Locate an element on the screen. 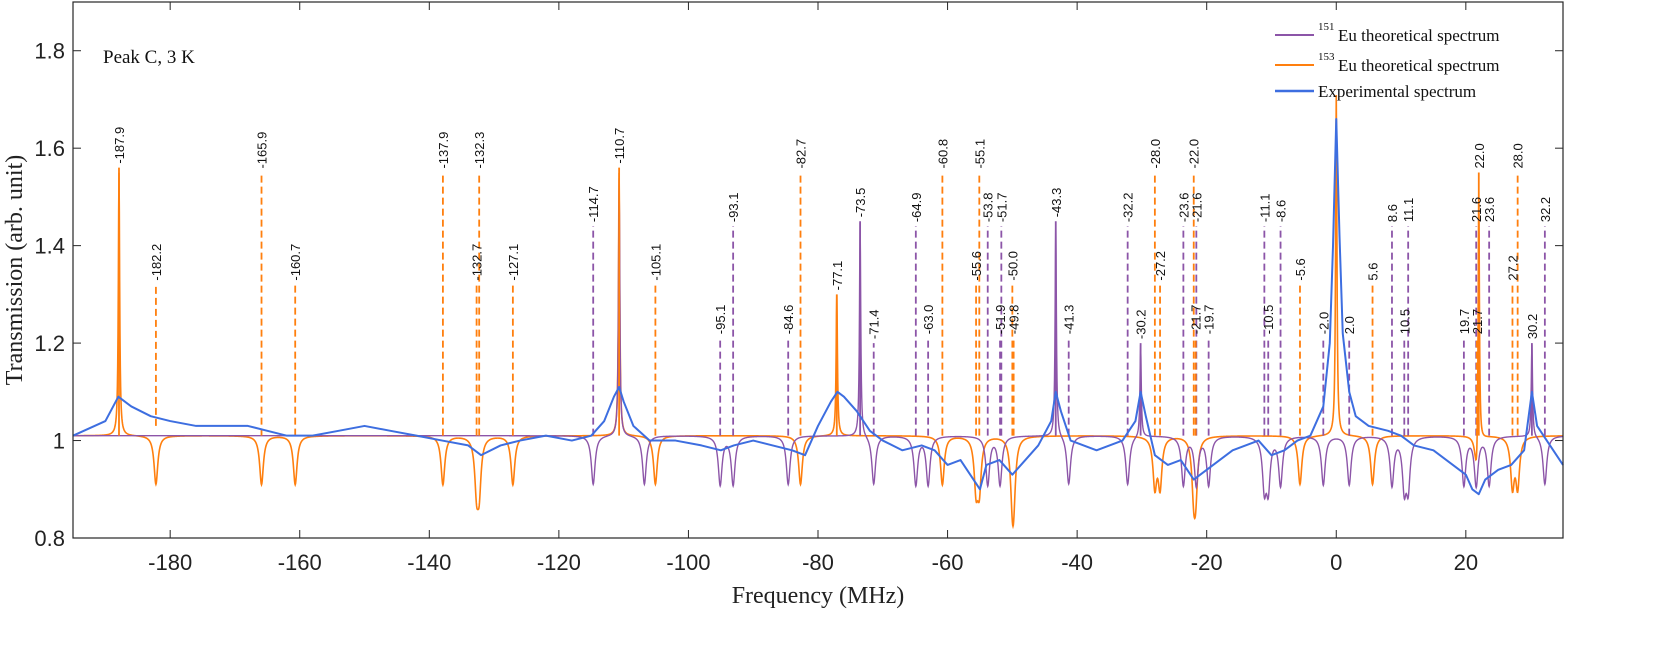  x-tick-label: 20 is located at coordinates (1466, 562).